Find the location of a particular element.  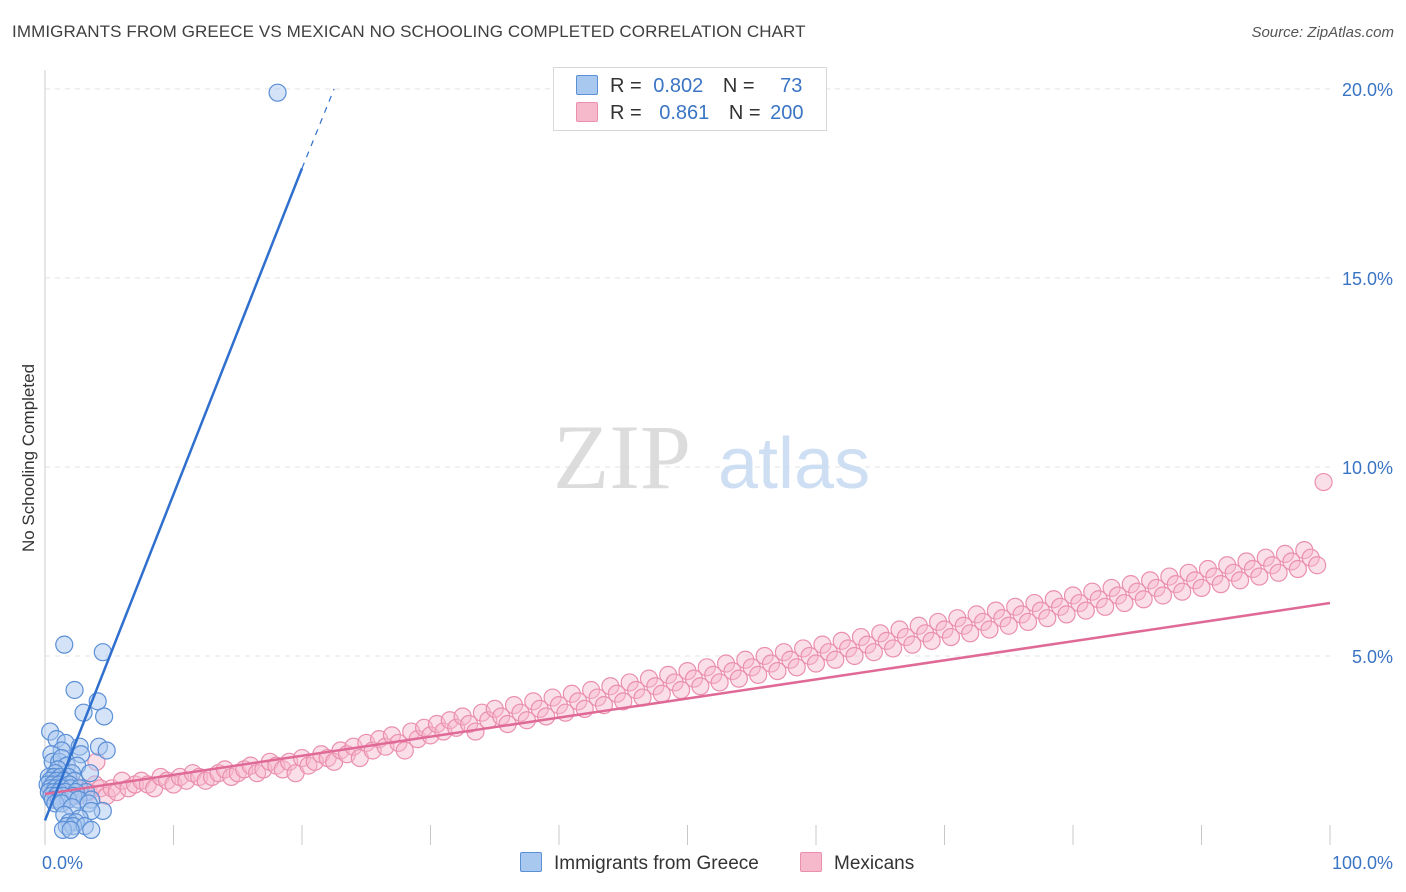

legend-row-greece: R = 0.802 N = 73 is located at coordinates (689, 87).